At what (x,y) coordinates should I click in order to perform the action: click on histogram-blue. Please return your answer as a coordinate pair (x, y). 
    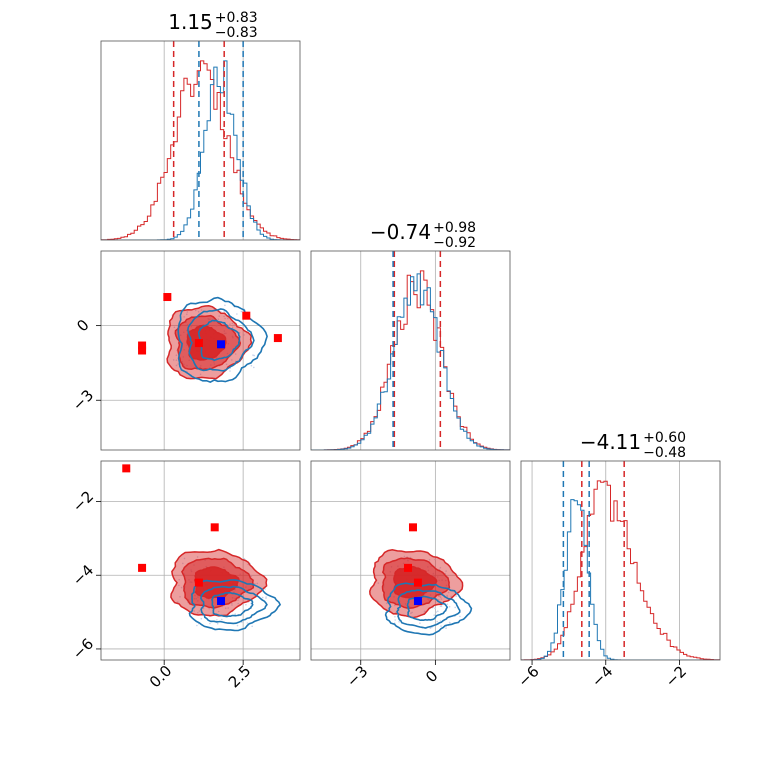
    Looking at the image, I should click on (620, 579).